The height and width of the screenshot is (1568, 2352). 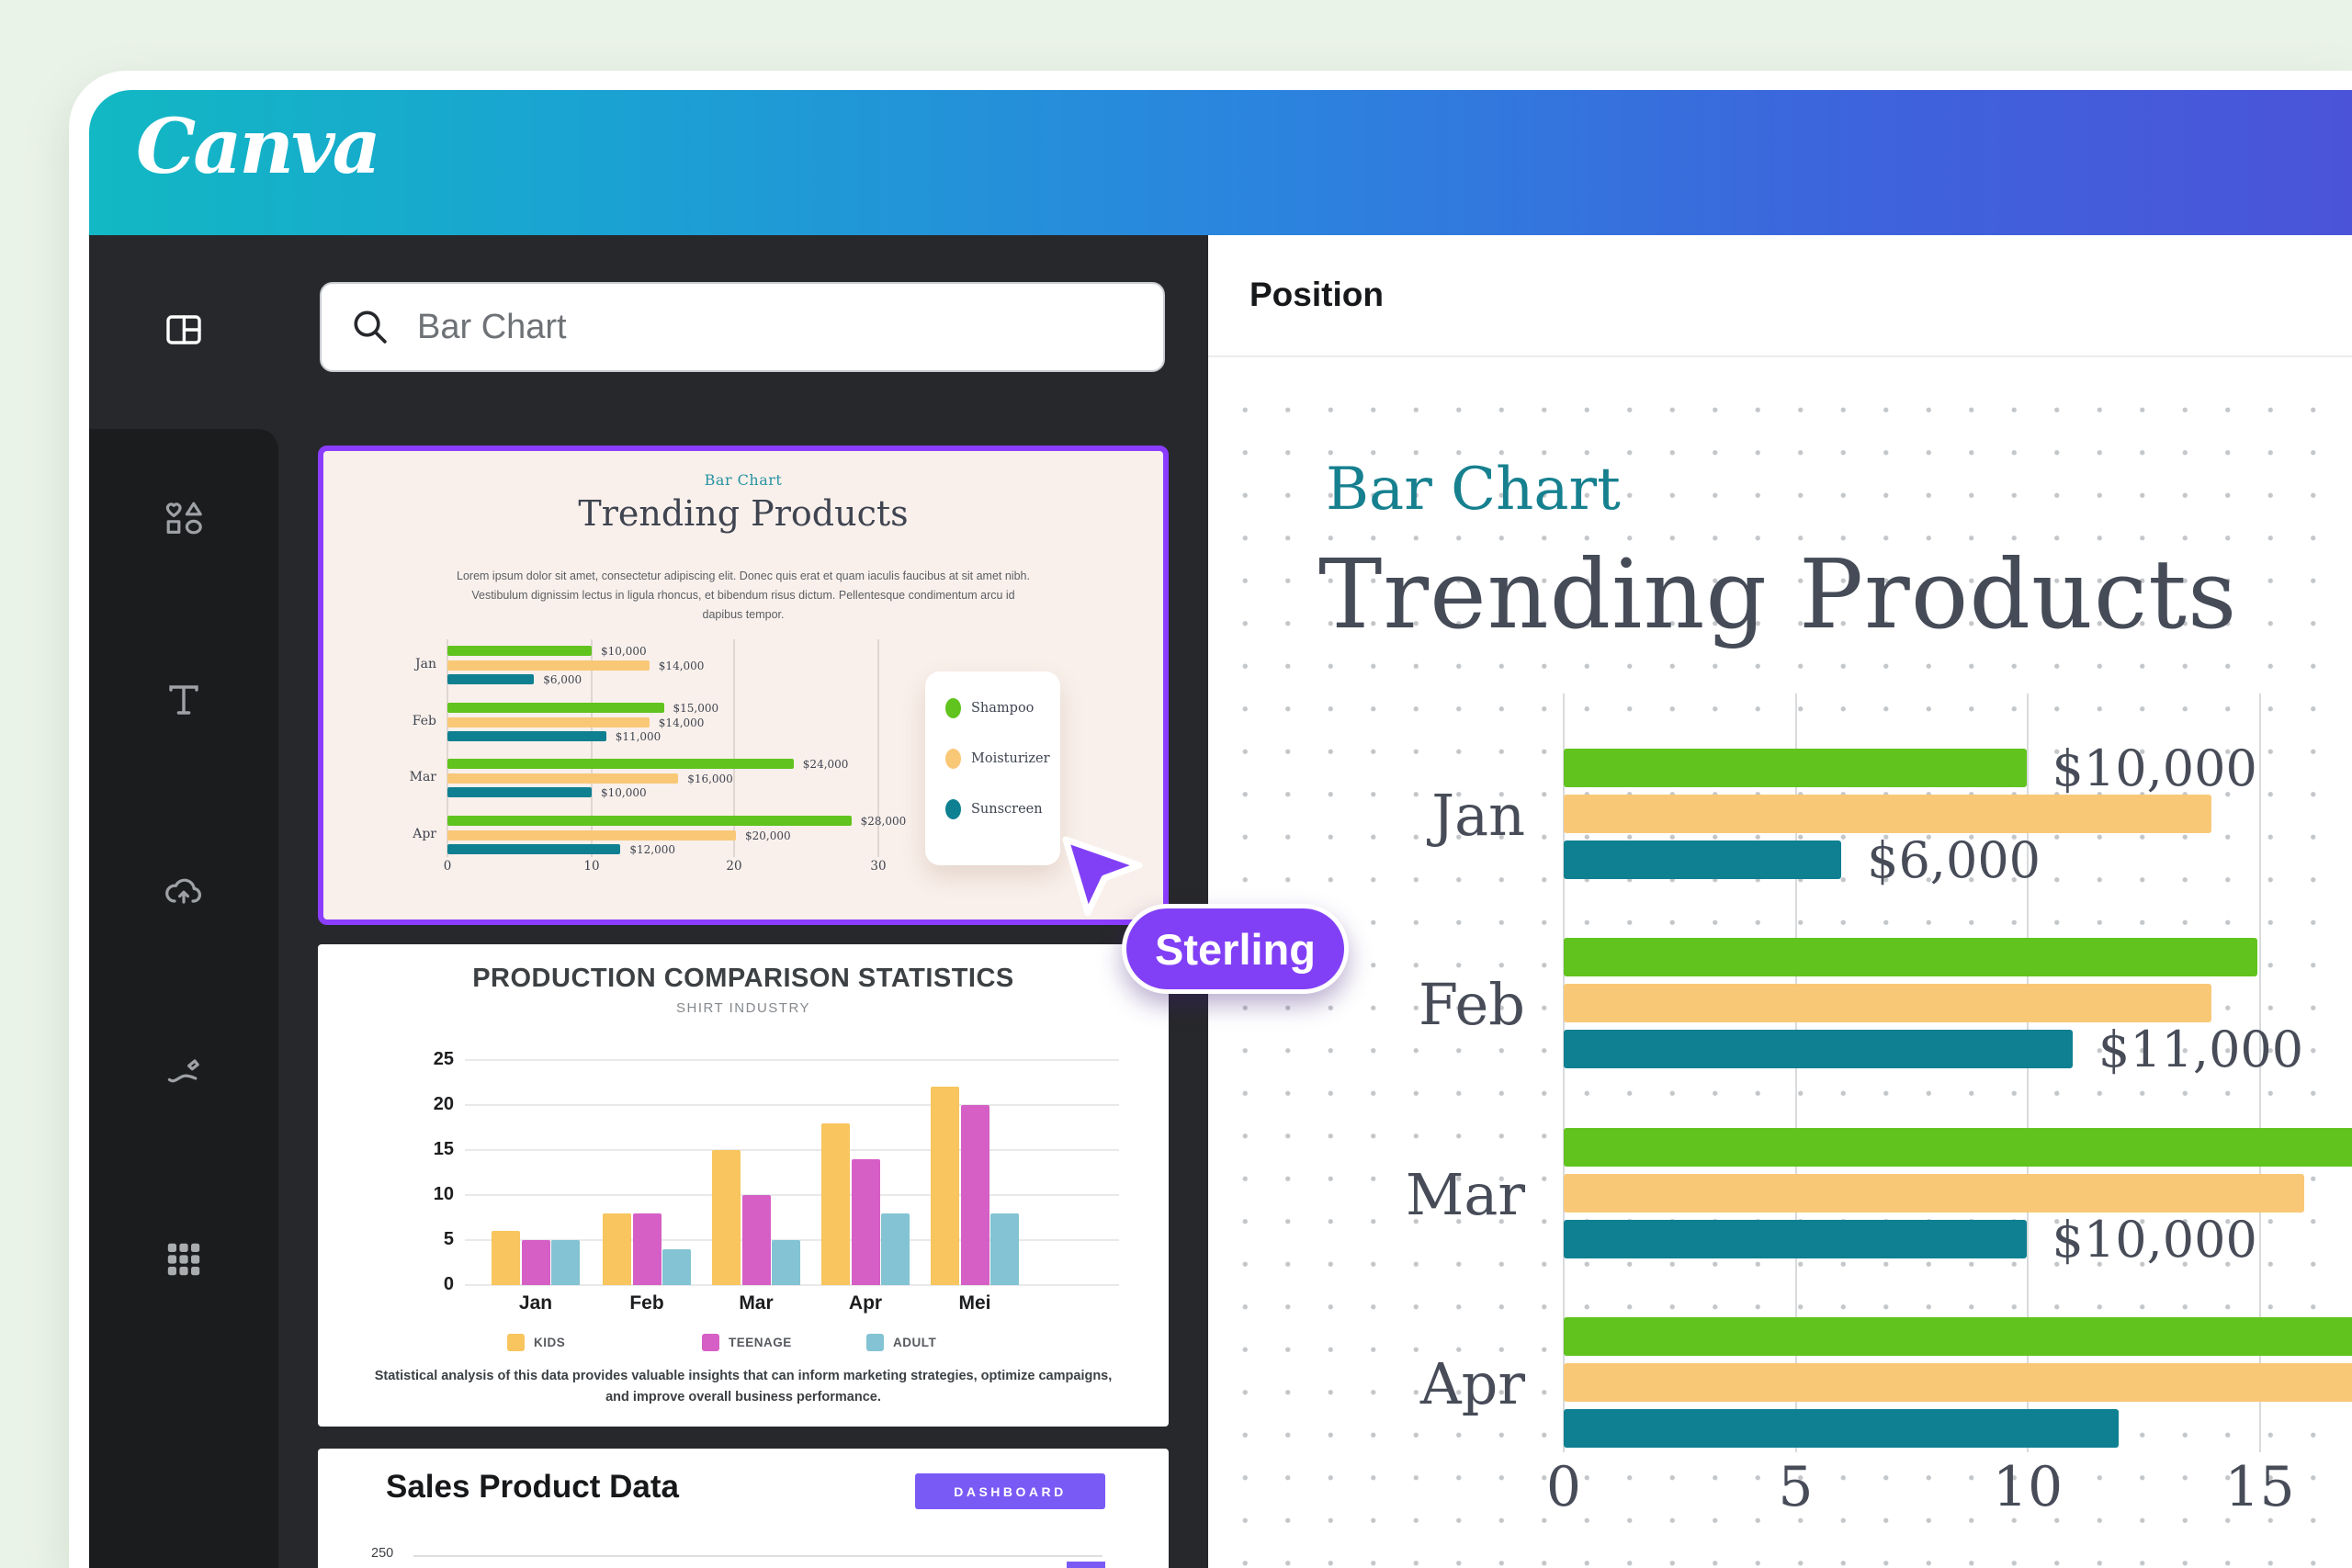 What do you see at coordinates (258, 147) in the screenshot?
I see `canva-logo: Canva` at bounding box center [258, 147].